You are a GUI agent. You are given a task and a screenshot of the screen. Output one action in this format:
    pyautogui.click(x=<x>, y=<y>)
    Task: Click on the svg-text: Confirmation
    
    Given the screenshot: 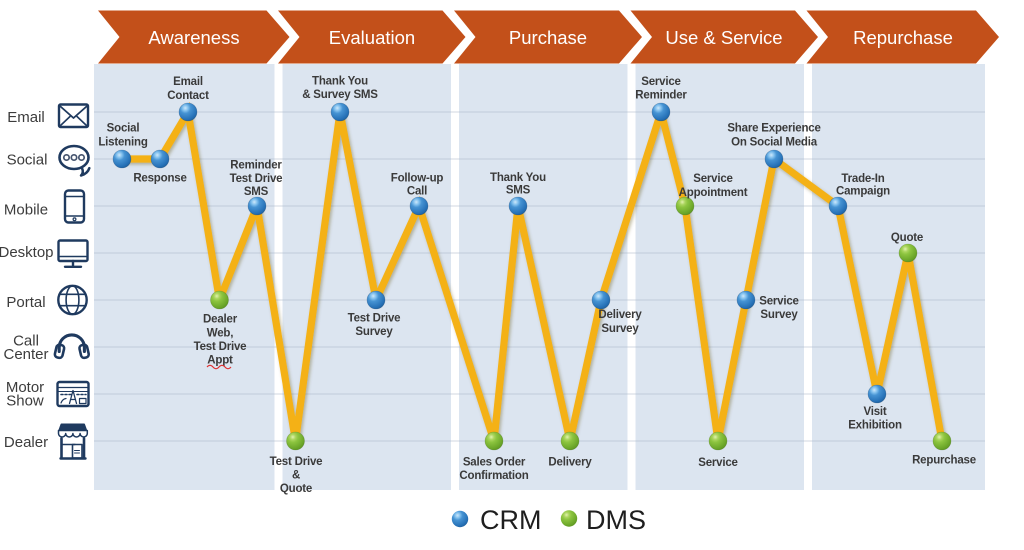 What is the action you would take?
    pyautogui.click(x=493, y=476)
    